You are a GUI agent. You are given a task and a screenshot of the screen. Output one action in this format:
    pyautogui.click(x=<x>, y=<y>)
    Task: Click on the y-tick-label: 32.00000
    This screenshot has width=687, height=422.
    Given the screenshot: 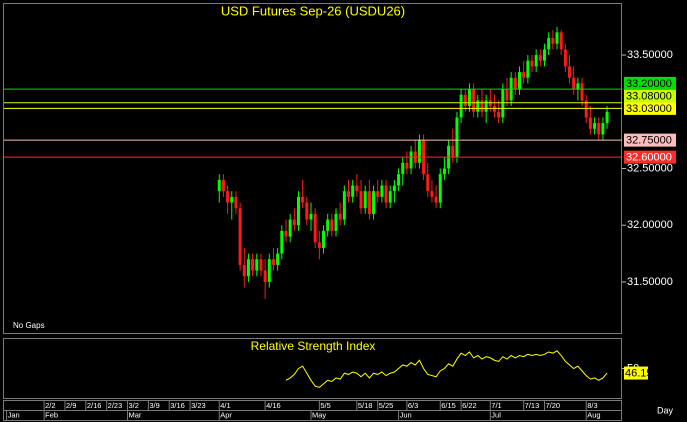 What is the action you would take?
    pyautogui.click(x=650, y=225)
    